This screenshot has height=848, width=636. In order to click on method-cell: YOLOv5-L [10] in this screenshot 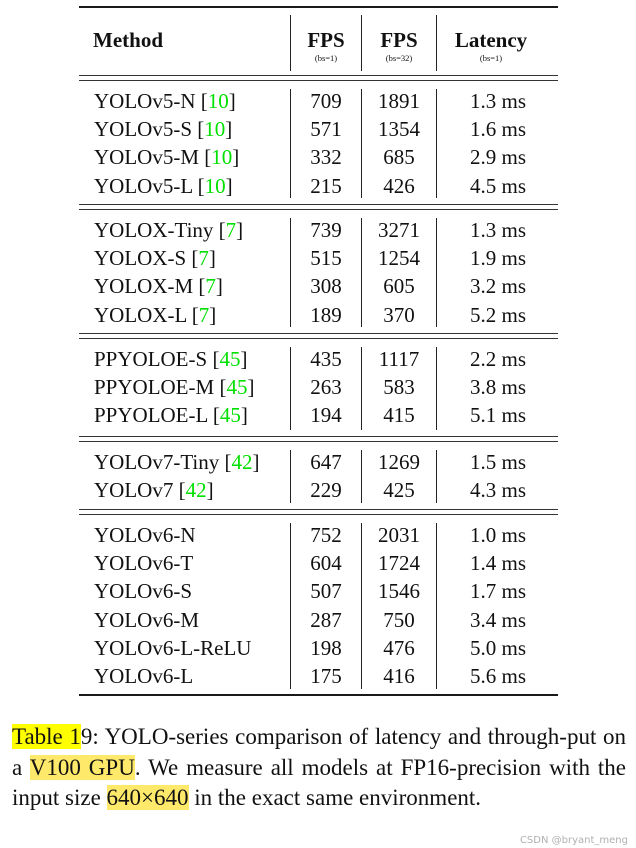, I will do `click(163, 185)`.